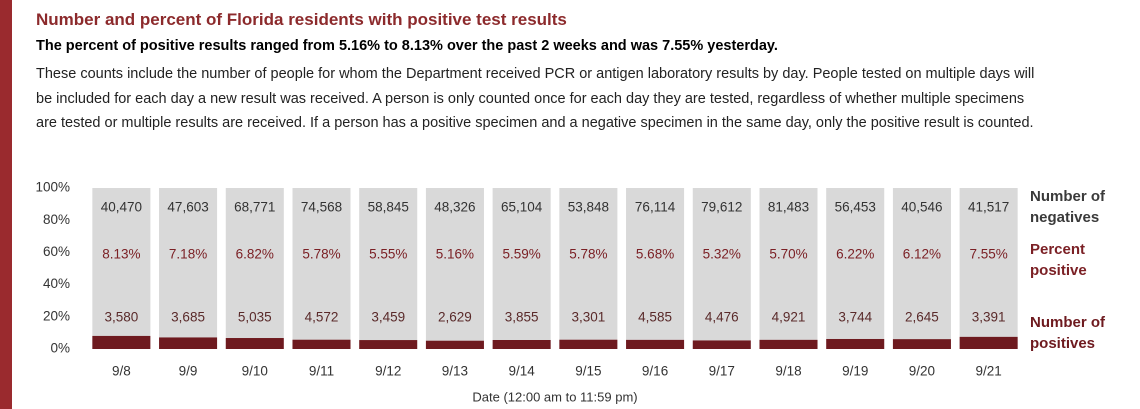 The image size is (1140, 409). What do you see at coordinates (922, 317) in the screenshot?
I see `positives-label: 2,645` at bounding box center [922, 317].